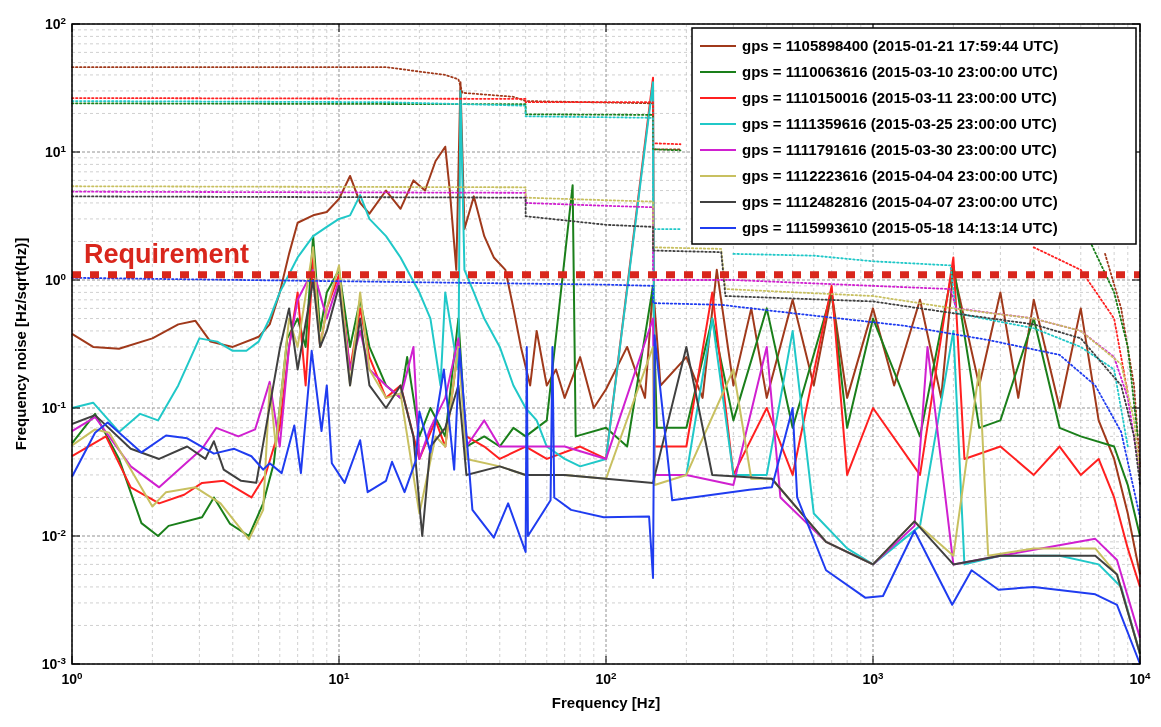 This screenshot has width=1161, height=727. What do you see at coordinates (54, 535) in the screenshot?
I see `y-tick-label: 10$^{-2}$` at bounding box center [54, 535].